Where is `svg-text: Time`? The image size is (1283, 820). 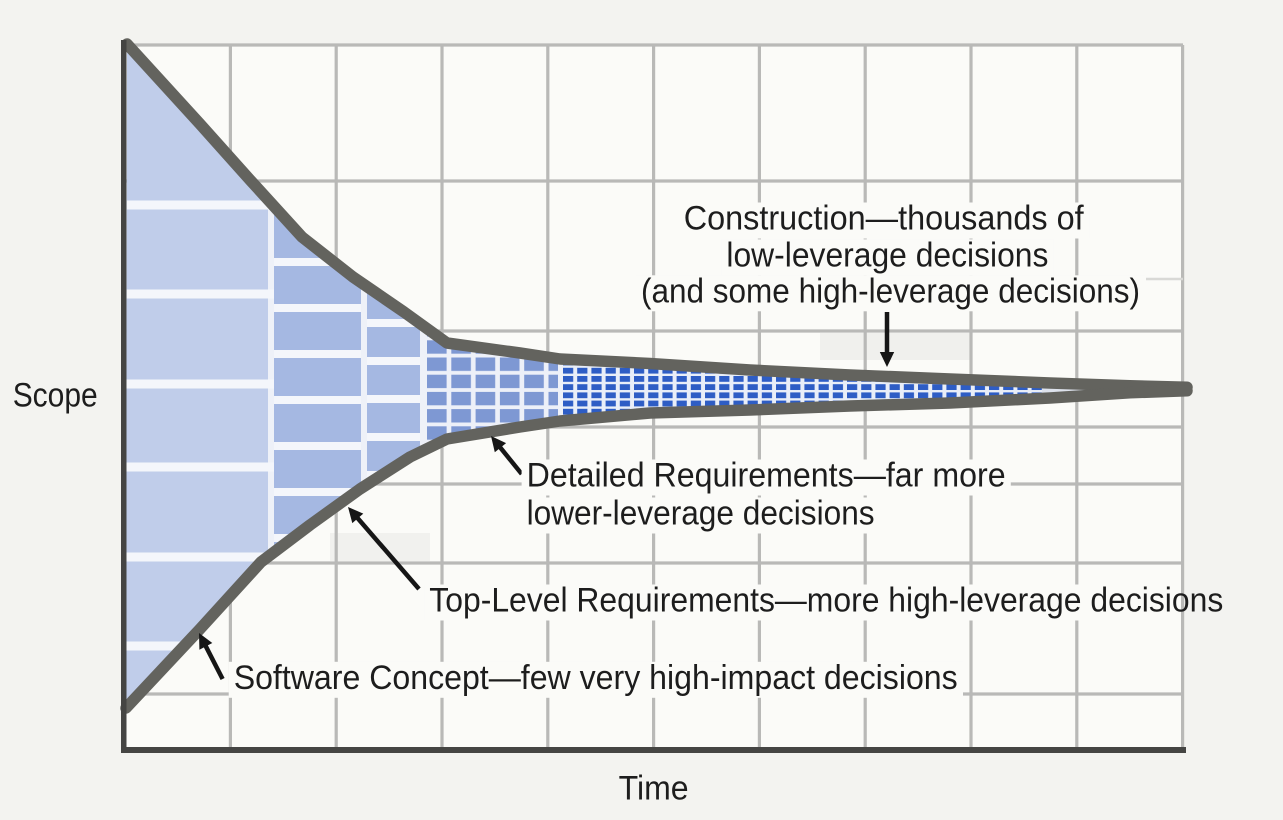 svg-text: Time is located at coordinates (654, 789).